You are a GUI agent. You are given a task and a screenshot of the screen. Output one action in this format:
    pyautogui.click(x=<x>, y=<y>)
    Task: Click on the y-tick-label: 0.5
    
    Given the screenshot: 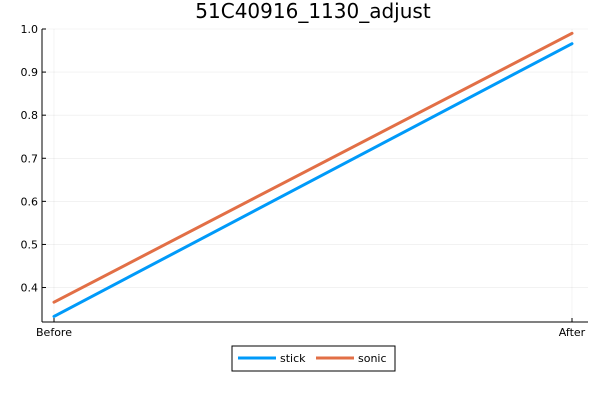 What is the action you would take?
    pyautogui.click(x=30, y=244)
    